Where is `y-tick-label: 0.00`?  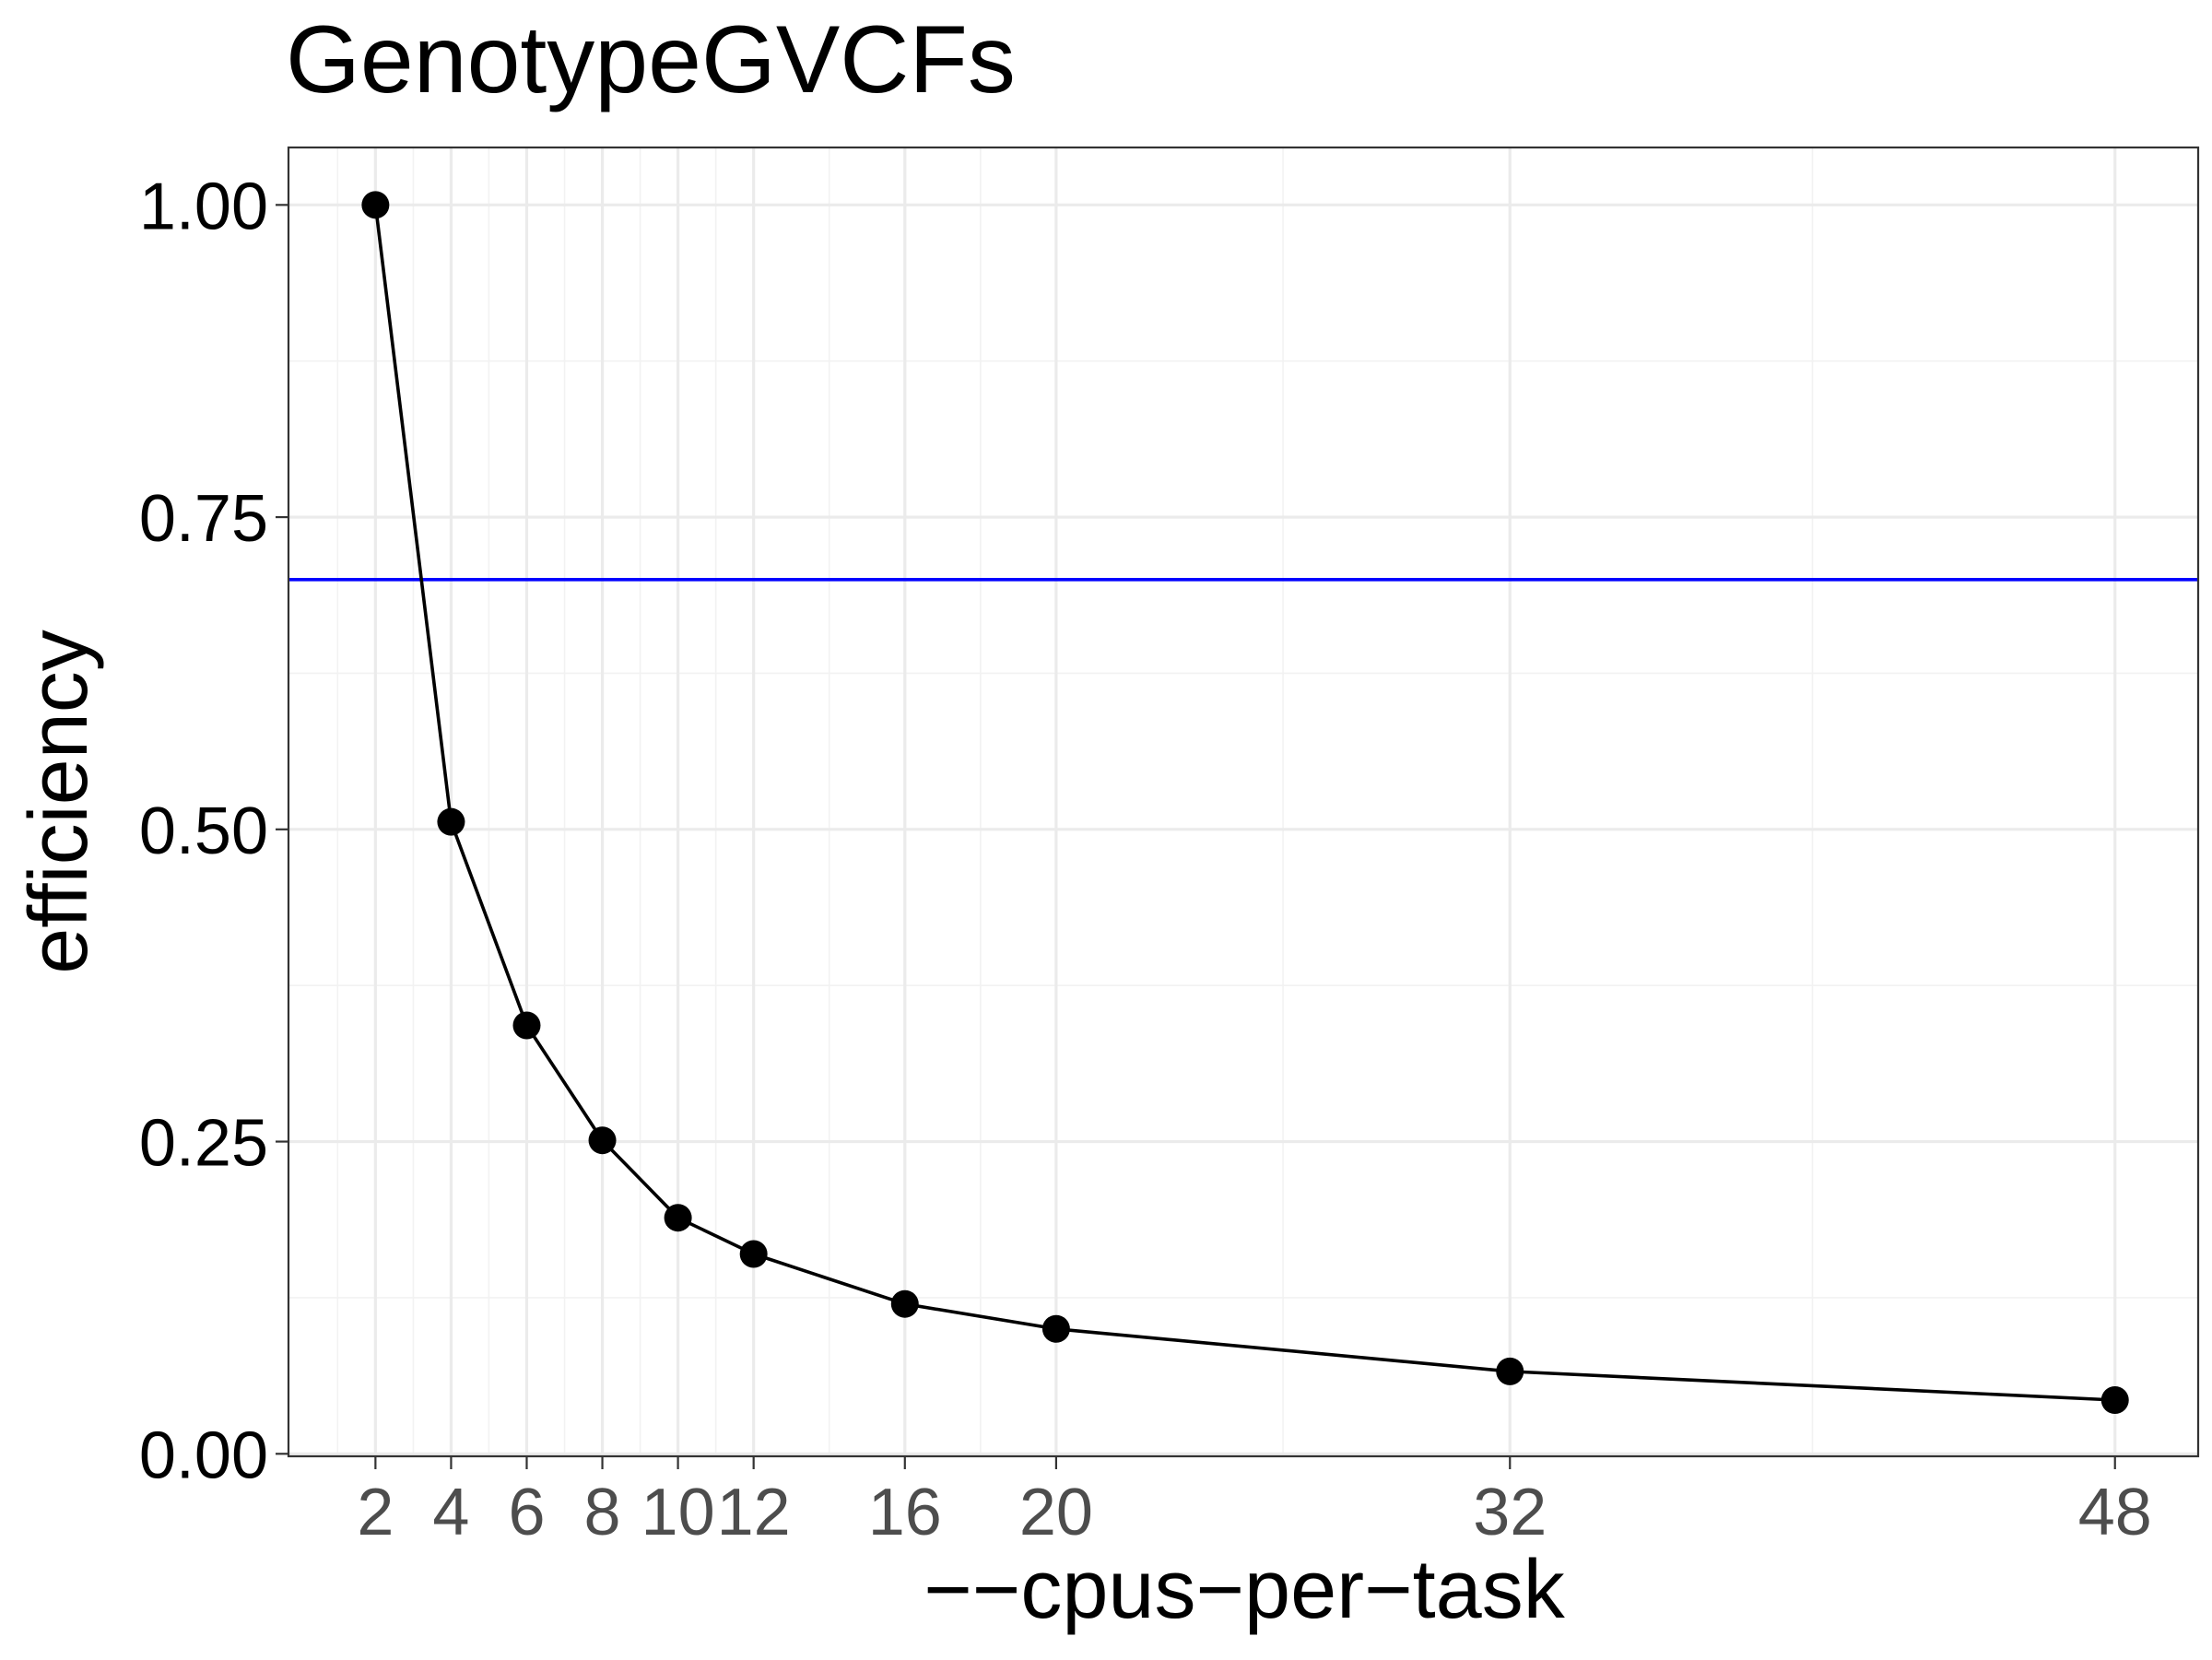
y-tick-label: 0.00 is located at coordinates (203, 1455).